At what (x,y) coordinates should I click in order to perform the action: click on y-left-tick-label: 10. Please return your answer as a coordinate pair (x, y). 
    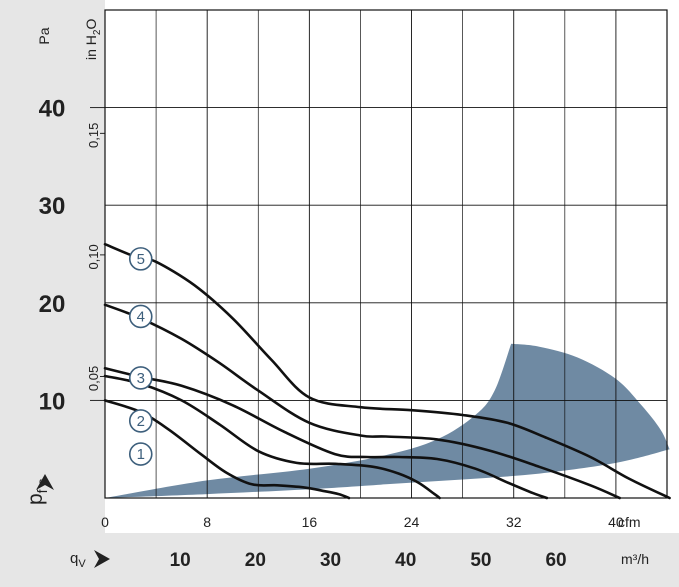
    Looking at the image, I should click on (52, 401).